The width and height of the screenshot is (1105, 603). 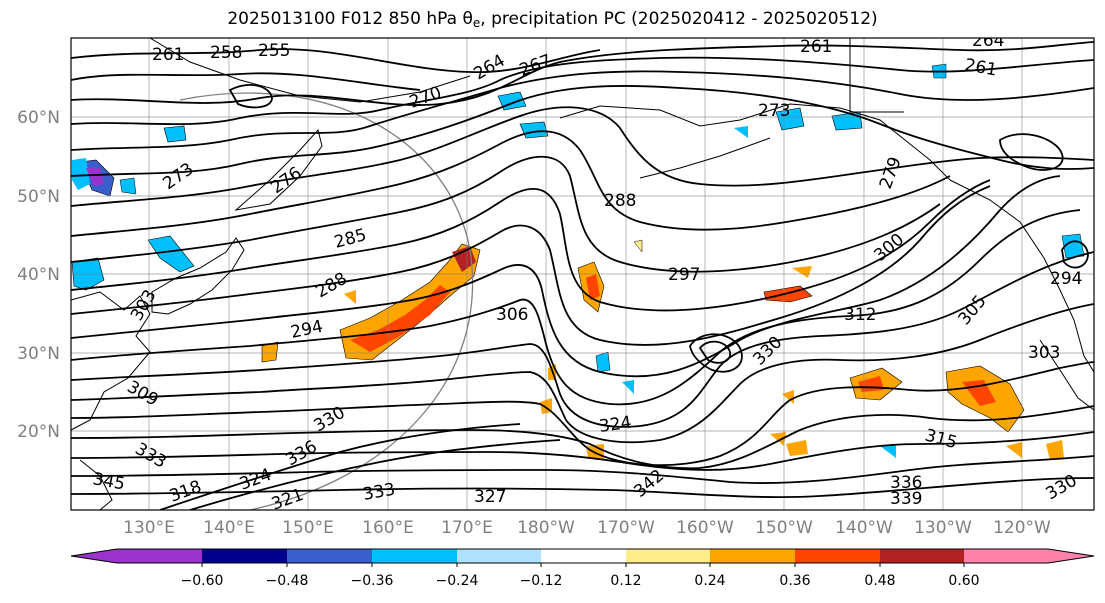 I want to click on colorbar-tick-label: 0.36, so click(x=794, y=581).